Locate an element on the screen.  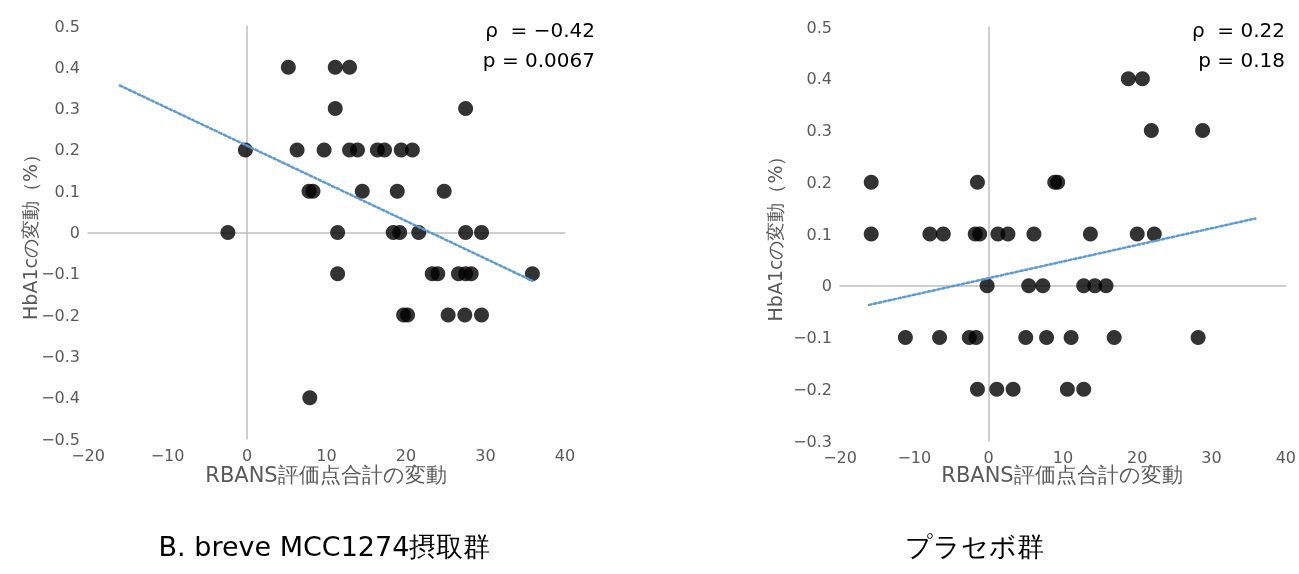
annotation: ρ = 0.22 is located at coordinates (1238, 30).